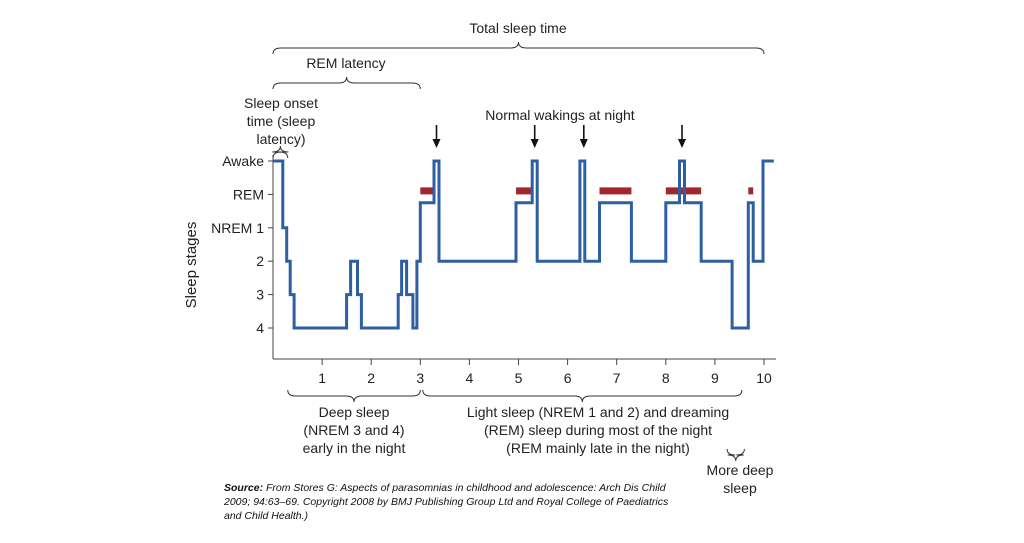 This screenshot has height=543, width=1024. I want to click on x-tick-label: 7, so click(617, 378).